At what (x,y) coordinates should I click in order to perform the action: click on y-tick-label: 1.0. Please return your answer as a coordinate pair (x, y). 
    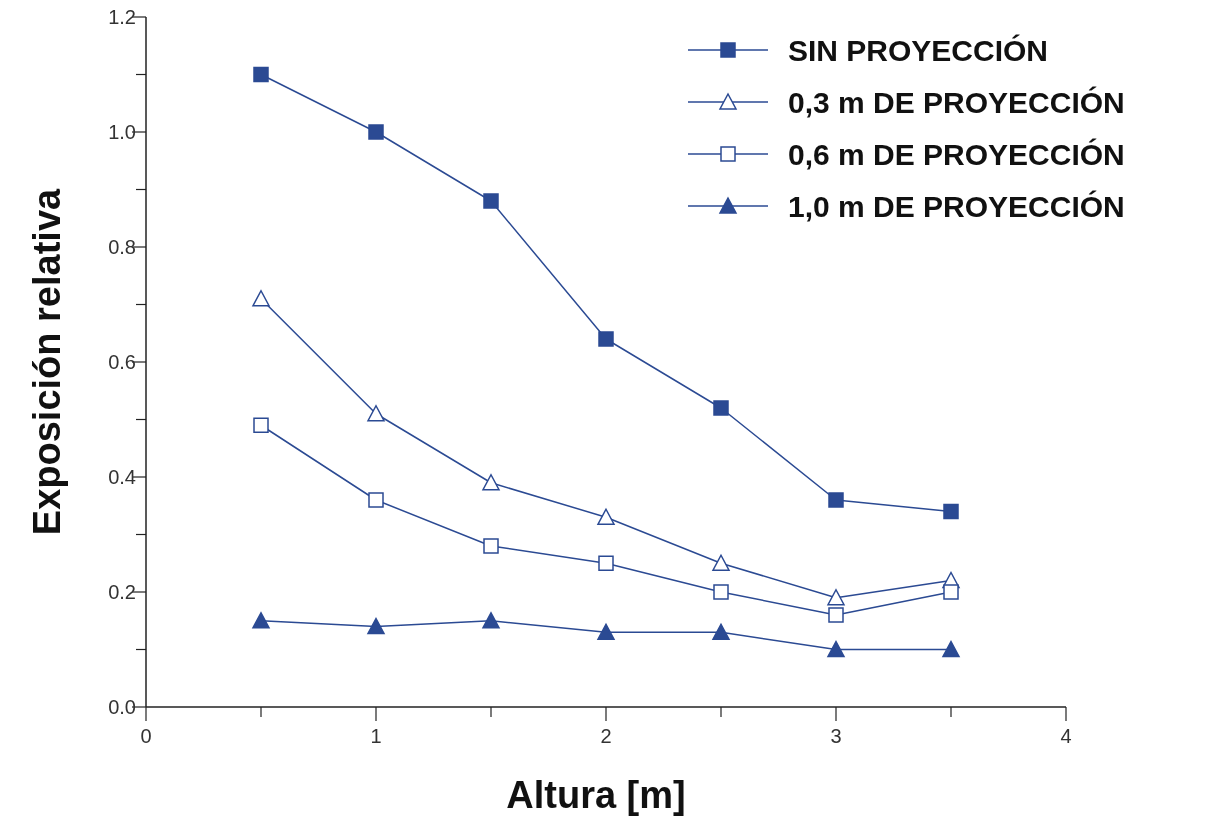
    Looking at the image, I should click on (122, 132).